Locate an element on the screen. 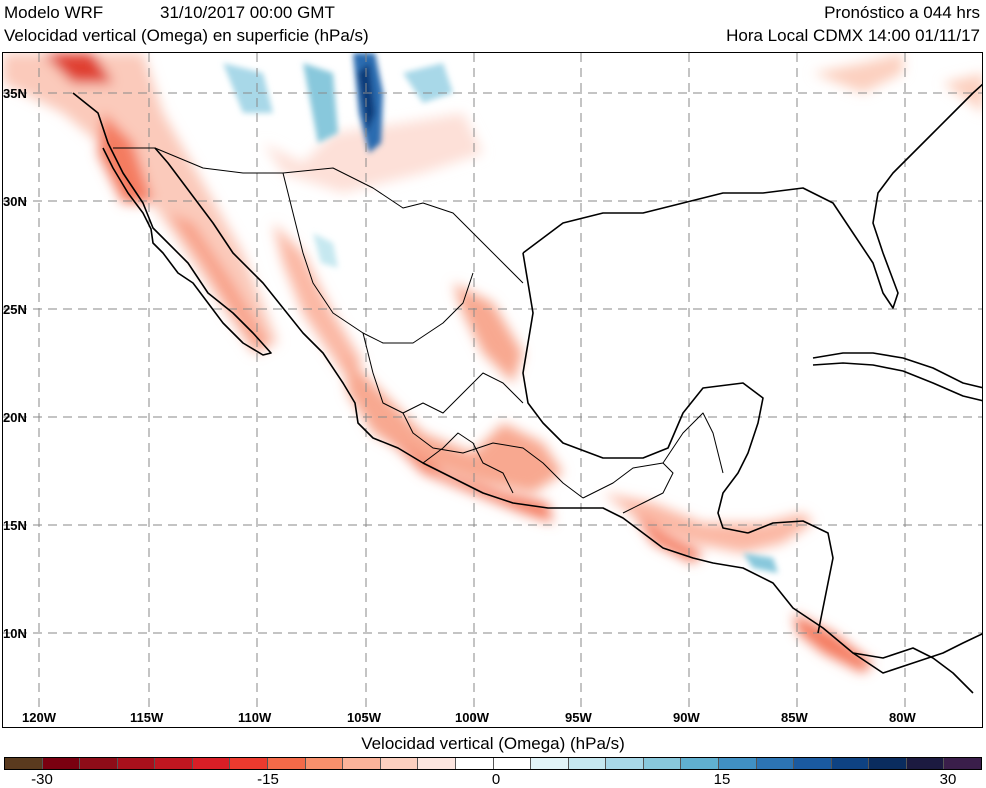 Image resolution: width=986 pixels, height=788 pixels. lon-label-80w: 80W is located at coordinates (902, 717).